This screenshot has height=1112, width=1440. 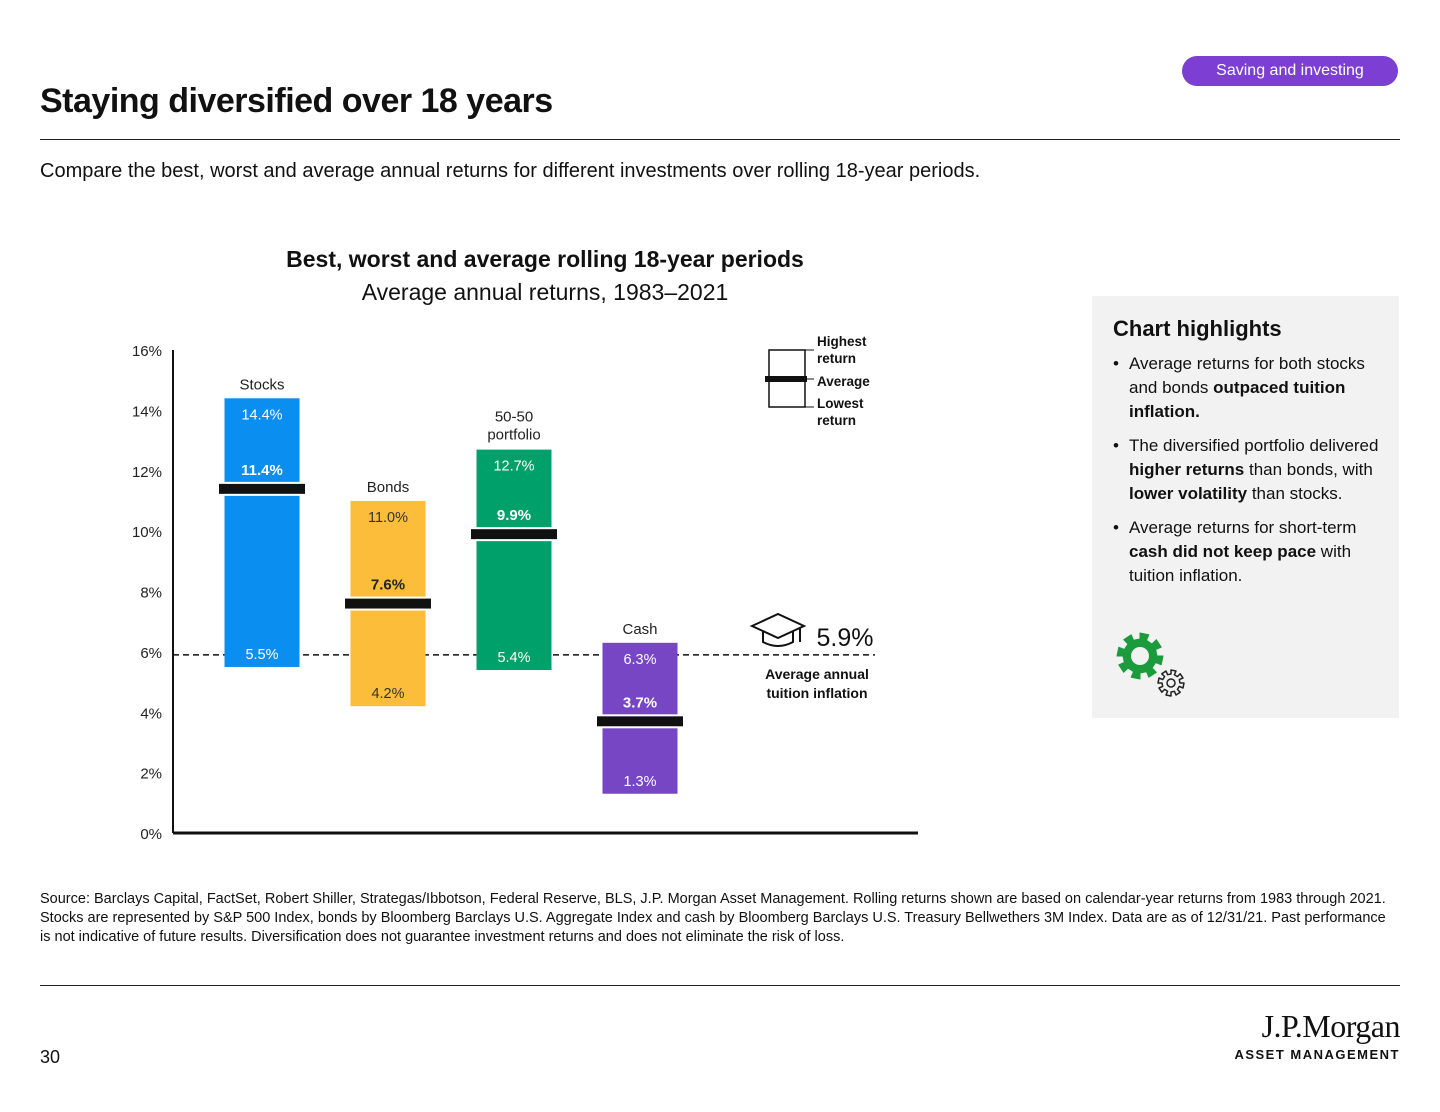 What do you see at coordinates (1197, 328) in the screenshot?
I see `highlights-title: Chart highlights` at bounding box center [1197, 328].